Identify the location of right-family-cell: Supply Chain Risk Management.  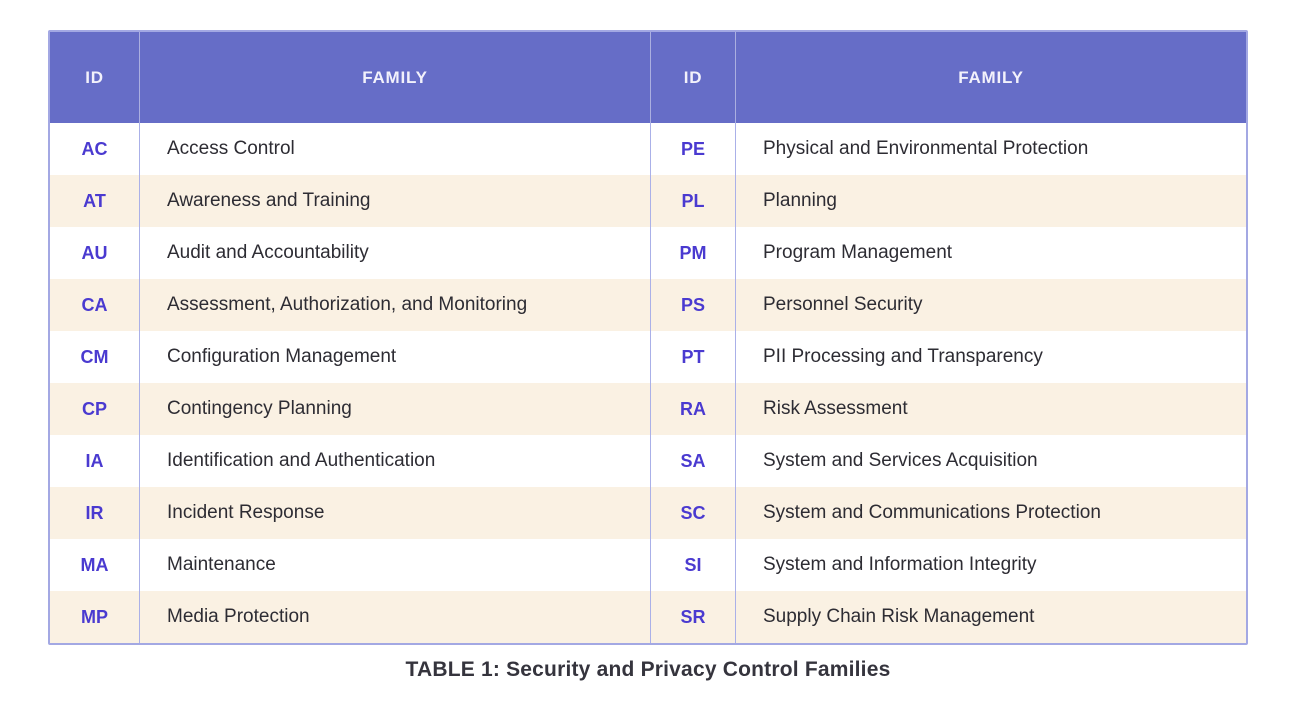
(899, 616).